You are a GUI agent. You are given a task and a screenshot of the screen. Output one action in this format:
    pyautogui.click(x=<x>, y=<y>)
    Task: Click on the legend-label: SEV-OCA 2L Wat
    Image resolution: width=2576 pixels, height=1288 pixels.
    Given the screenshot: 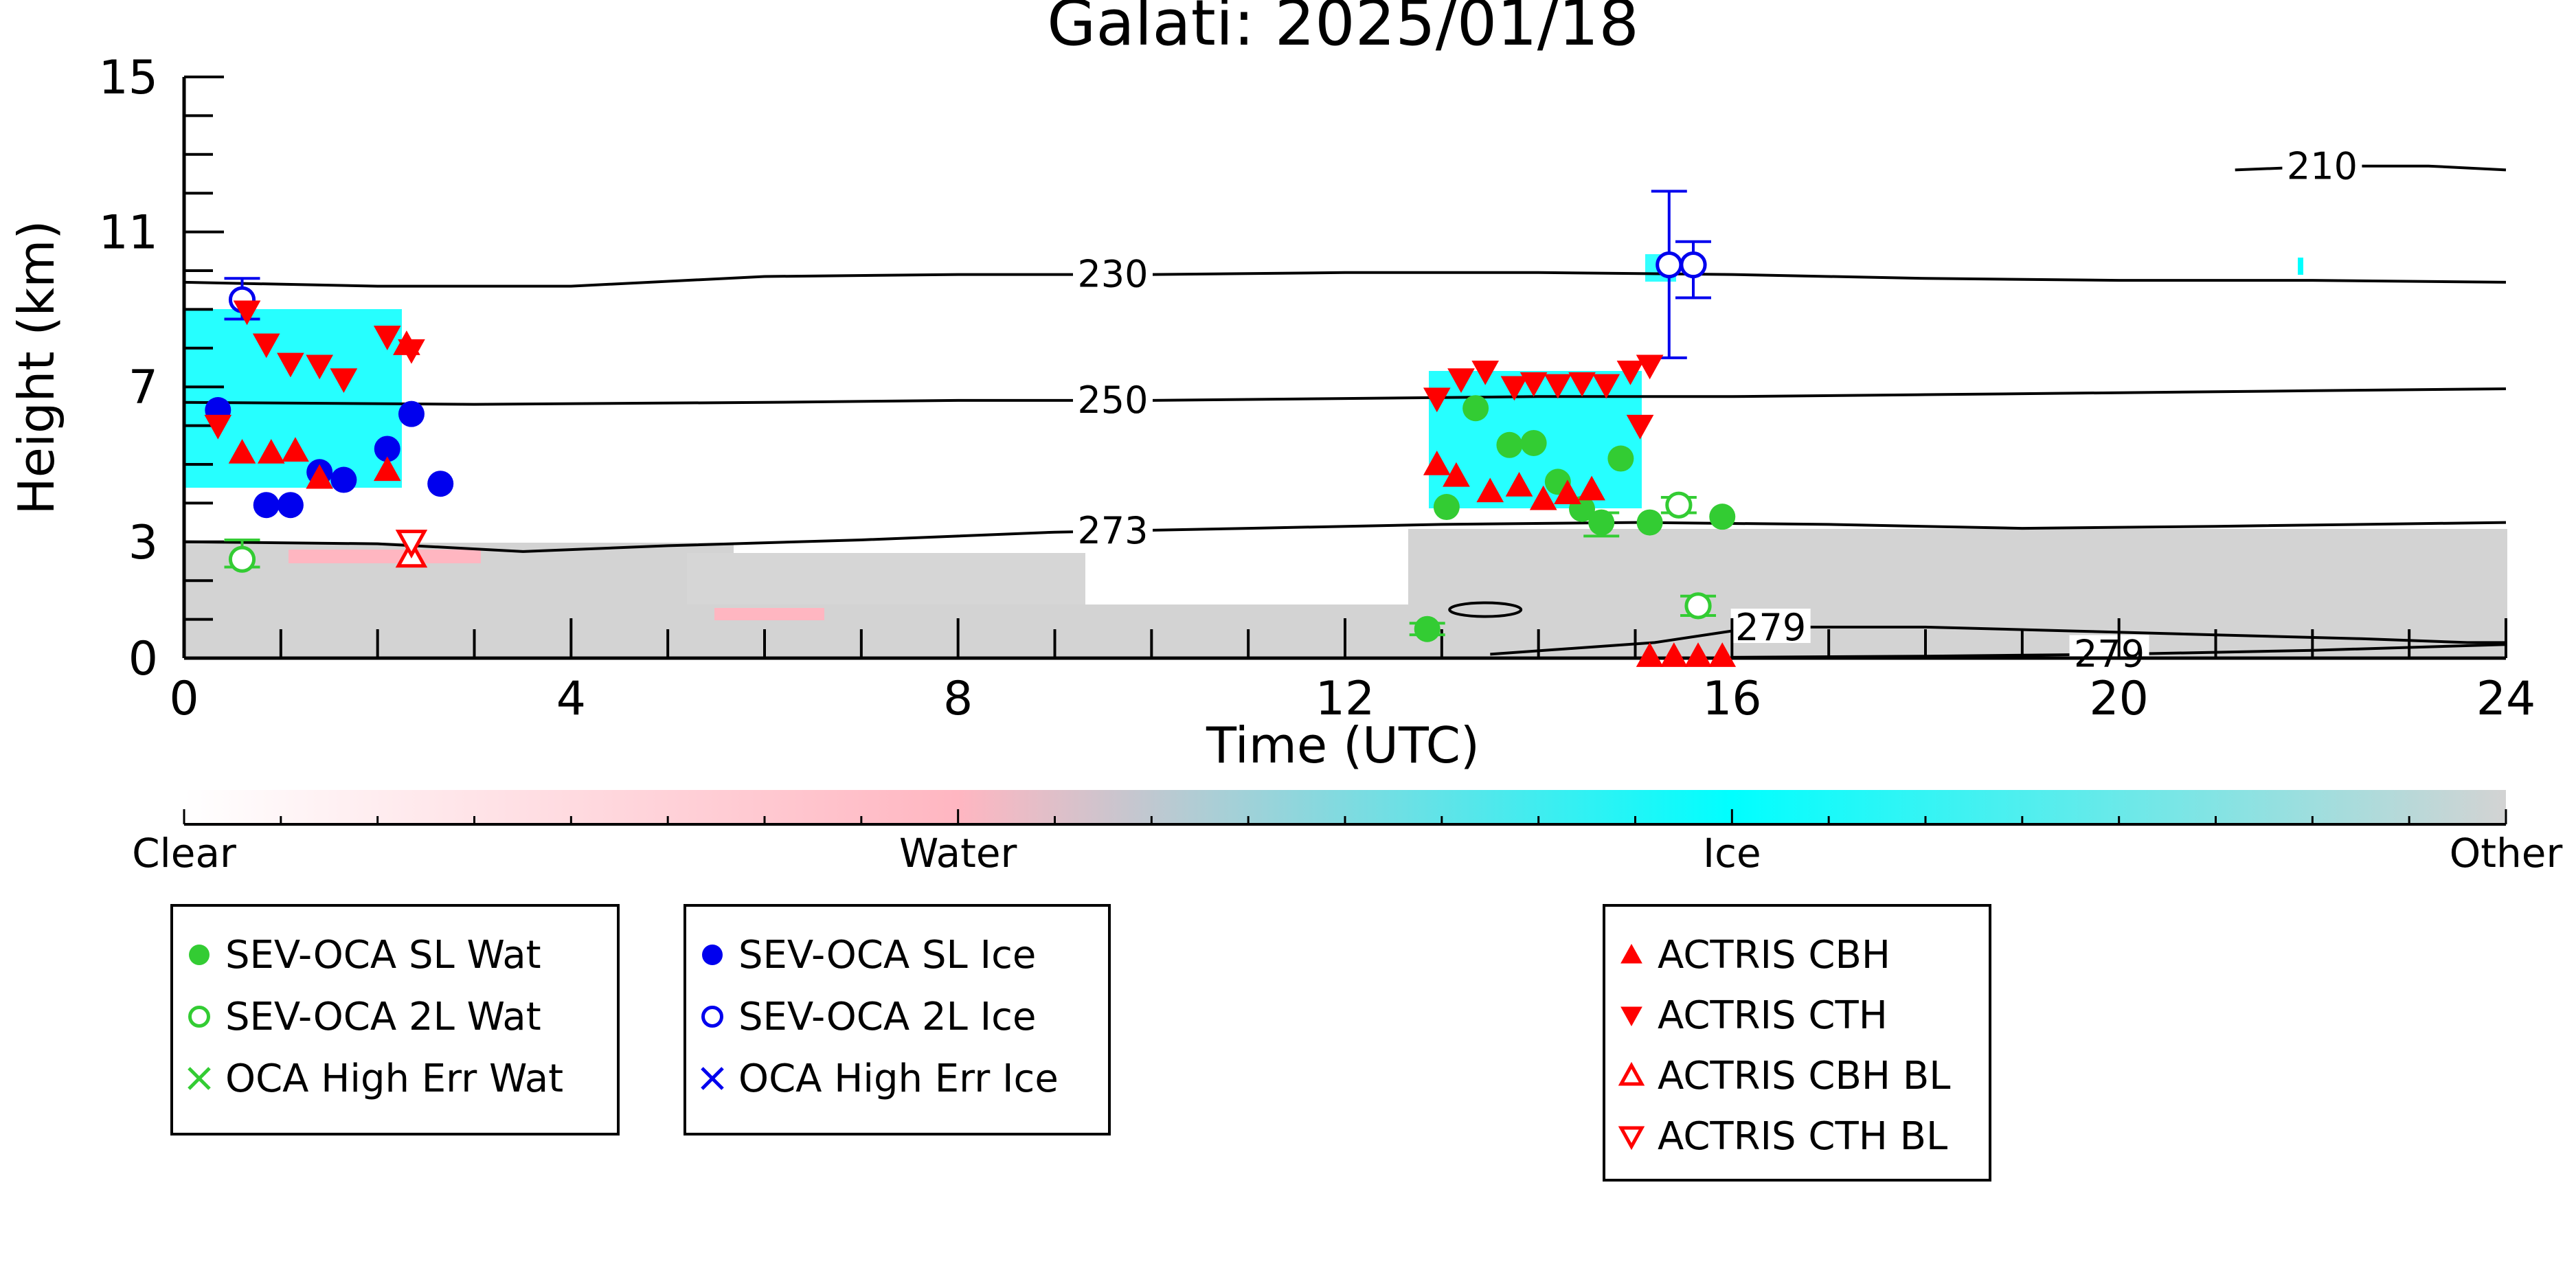 What is the action you would take?
    pyautogui.click(x=383, y=1017)
    